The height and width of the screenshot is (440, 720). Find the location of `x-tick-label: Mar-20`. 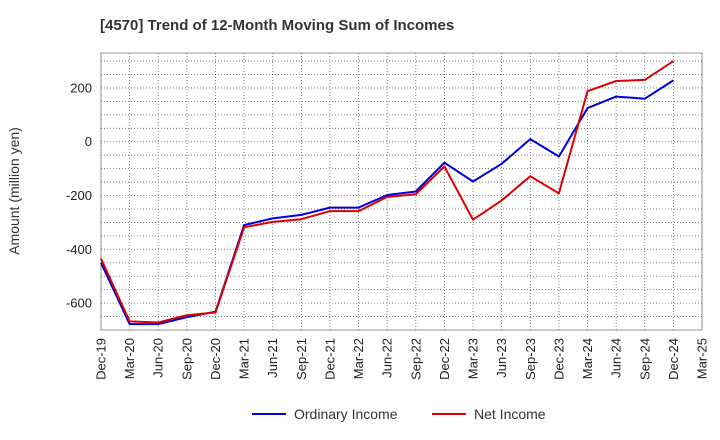

x-tick-label: Mar-20 is located at coordinates (129, 358).